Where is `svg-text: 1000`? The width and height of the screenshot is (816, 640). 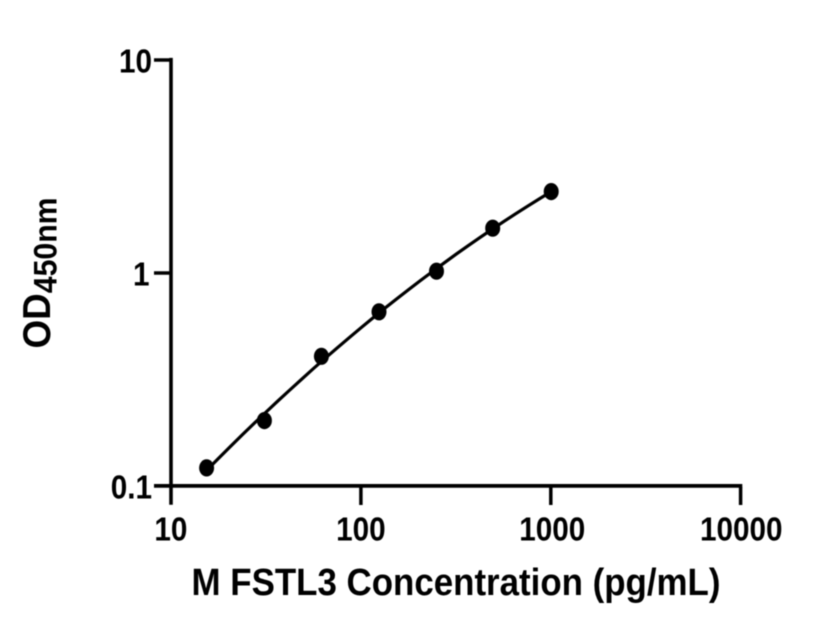 svg-text: 1000 is located at coordinates (552, 529).